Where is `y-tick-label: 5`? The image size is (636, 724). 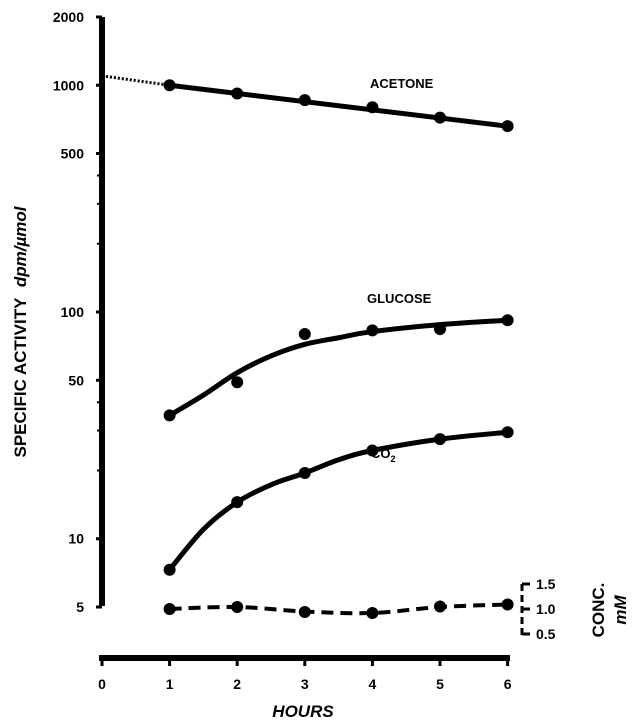 y-tick-label: 5 is located at coordinates (80, 607).